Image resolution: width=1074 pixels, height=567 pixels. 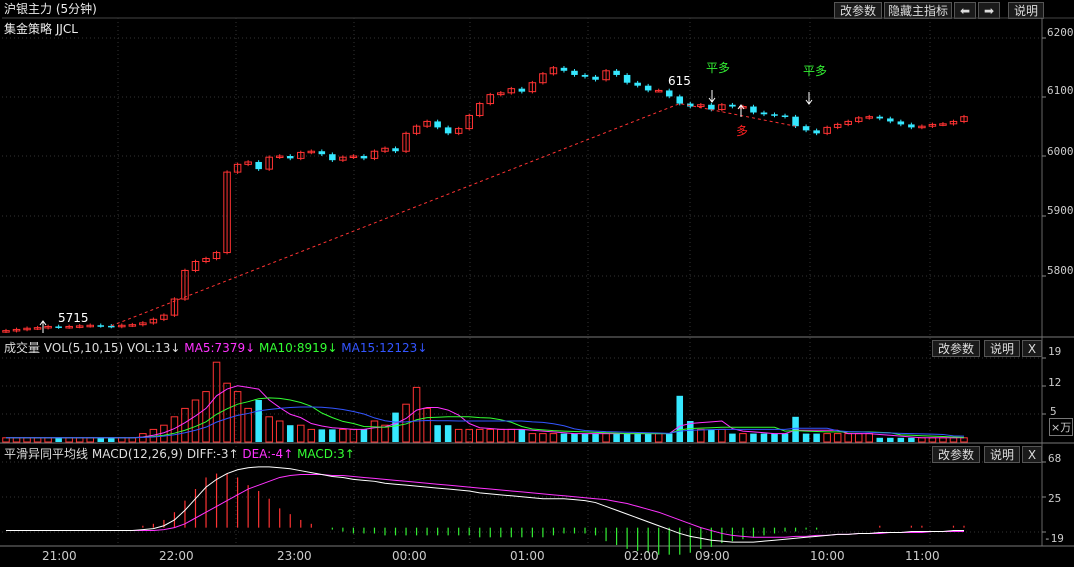 I want to click on price-tick: 5900, so click(x=1060, y=210).